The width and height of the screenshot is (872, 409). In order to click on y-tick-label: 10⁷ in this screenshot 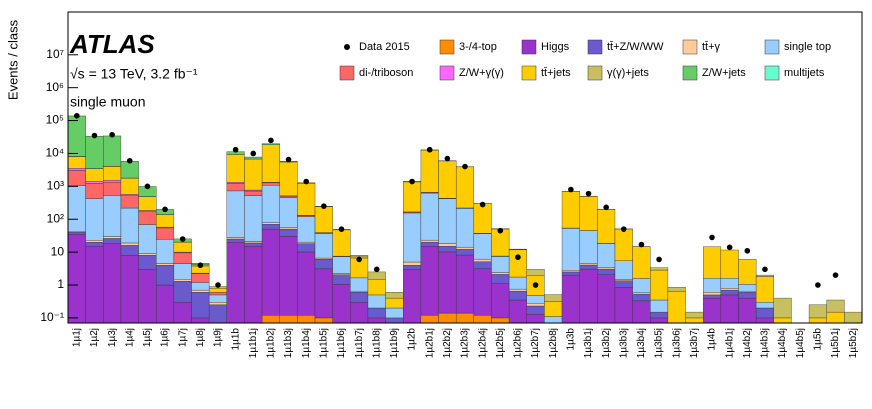, I will do `click(55, 54)`.